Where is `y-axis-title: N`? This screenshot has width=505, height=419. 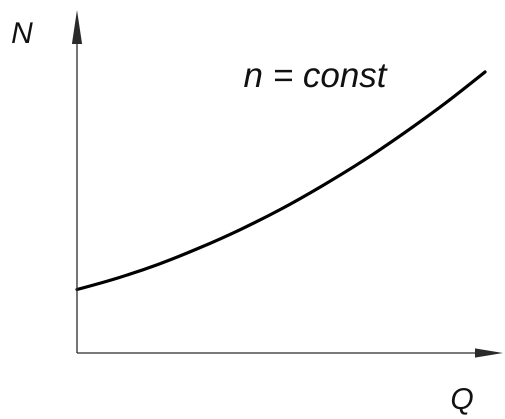
y-axis-title: N is located at coordinates (22, 33).